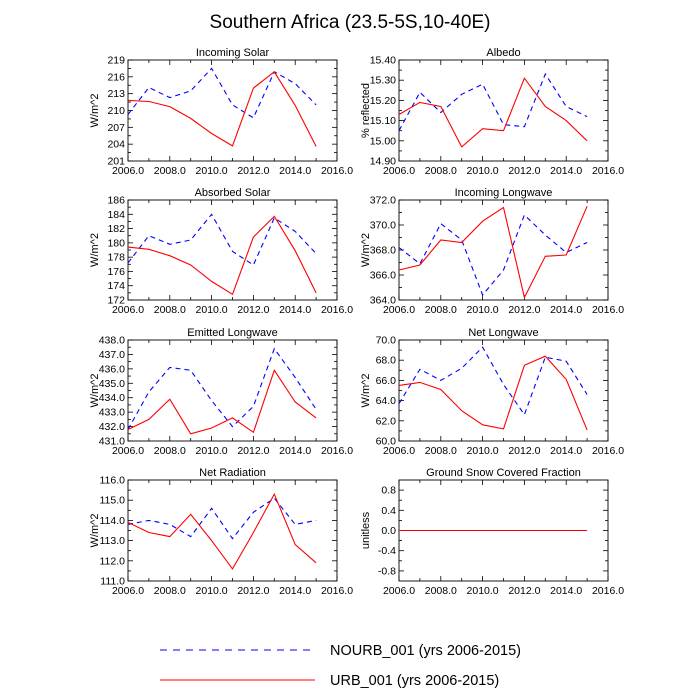 The height and width of the screenshot is (700, 700). Describe the element at coordinates (383, 81) in the screenshot. I see `albedo-ytick-label: 15.30` at that location.